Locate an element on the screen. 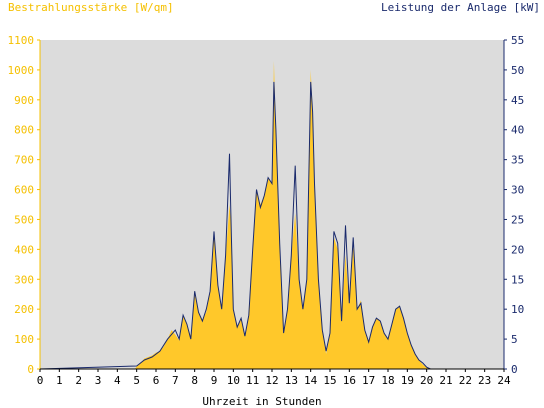 The height and width of the screenshot is (408, 544). y-right-tick-label: 30 is located at coordinates (517, 190).